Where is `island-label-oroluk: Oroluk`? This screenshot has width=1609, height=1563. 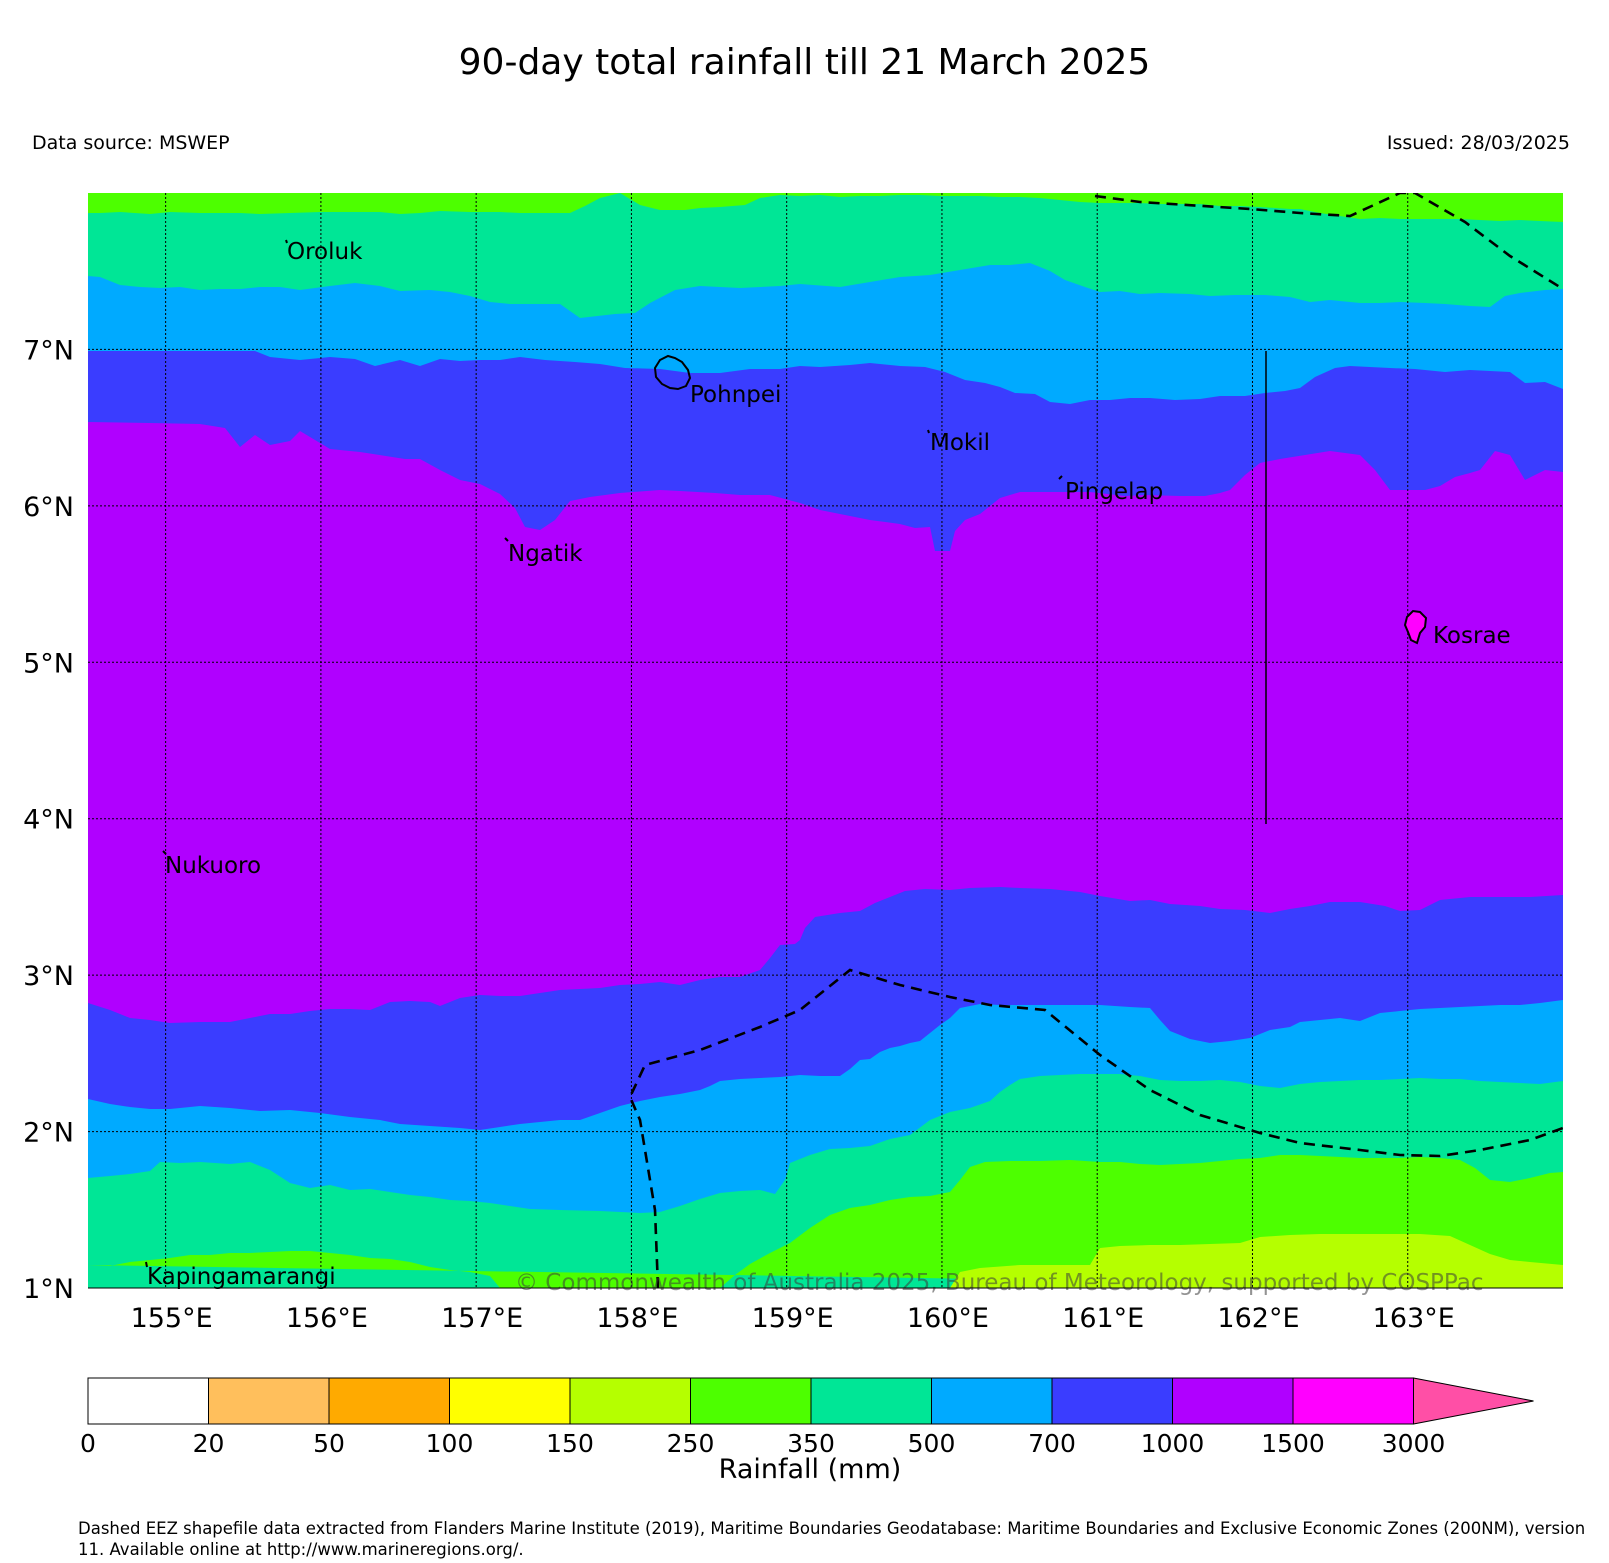
island-label-oroluk: Oroluk is located at coordinates (325, 252).